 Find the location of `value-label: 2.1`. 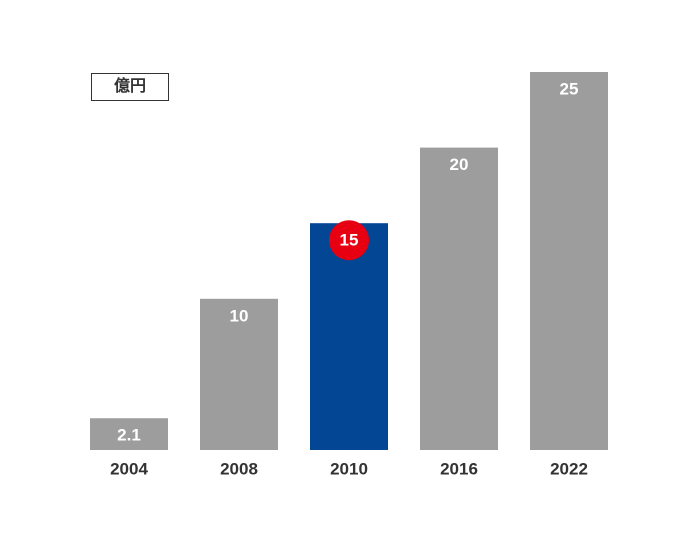

value-label: 2.1 is located at coordinates (129, 435).